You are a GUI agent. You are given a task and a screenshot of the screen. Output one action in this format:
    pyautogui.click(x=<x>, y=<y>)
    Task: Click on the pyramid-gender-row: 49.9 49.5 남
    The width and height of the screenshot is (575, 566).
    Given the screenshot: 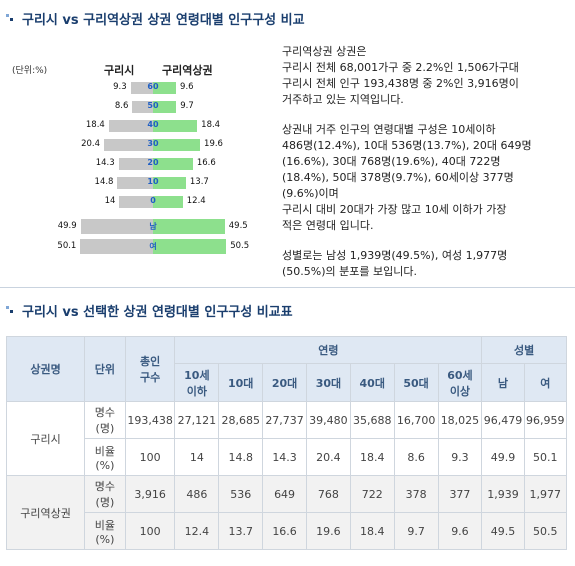 What is the action you would take?
    pyautogui.click(x=130, y=226)
    